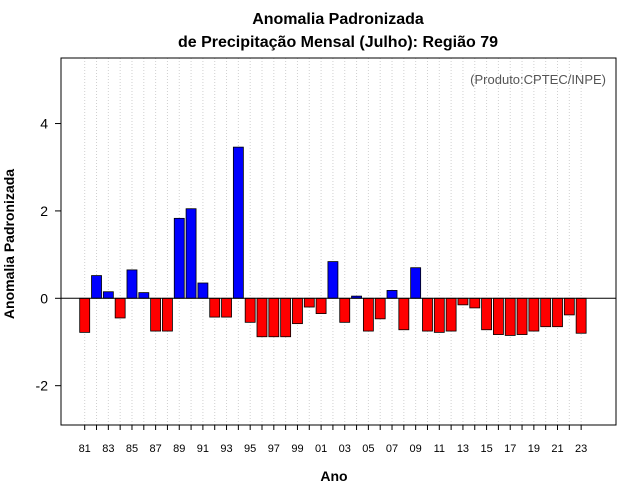  What do you see at coordinates (486, 449) in the screenshot?
I see `x-tick-label: 15` at bounding box center [486, 449].